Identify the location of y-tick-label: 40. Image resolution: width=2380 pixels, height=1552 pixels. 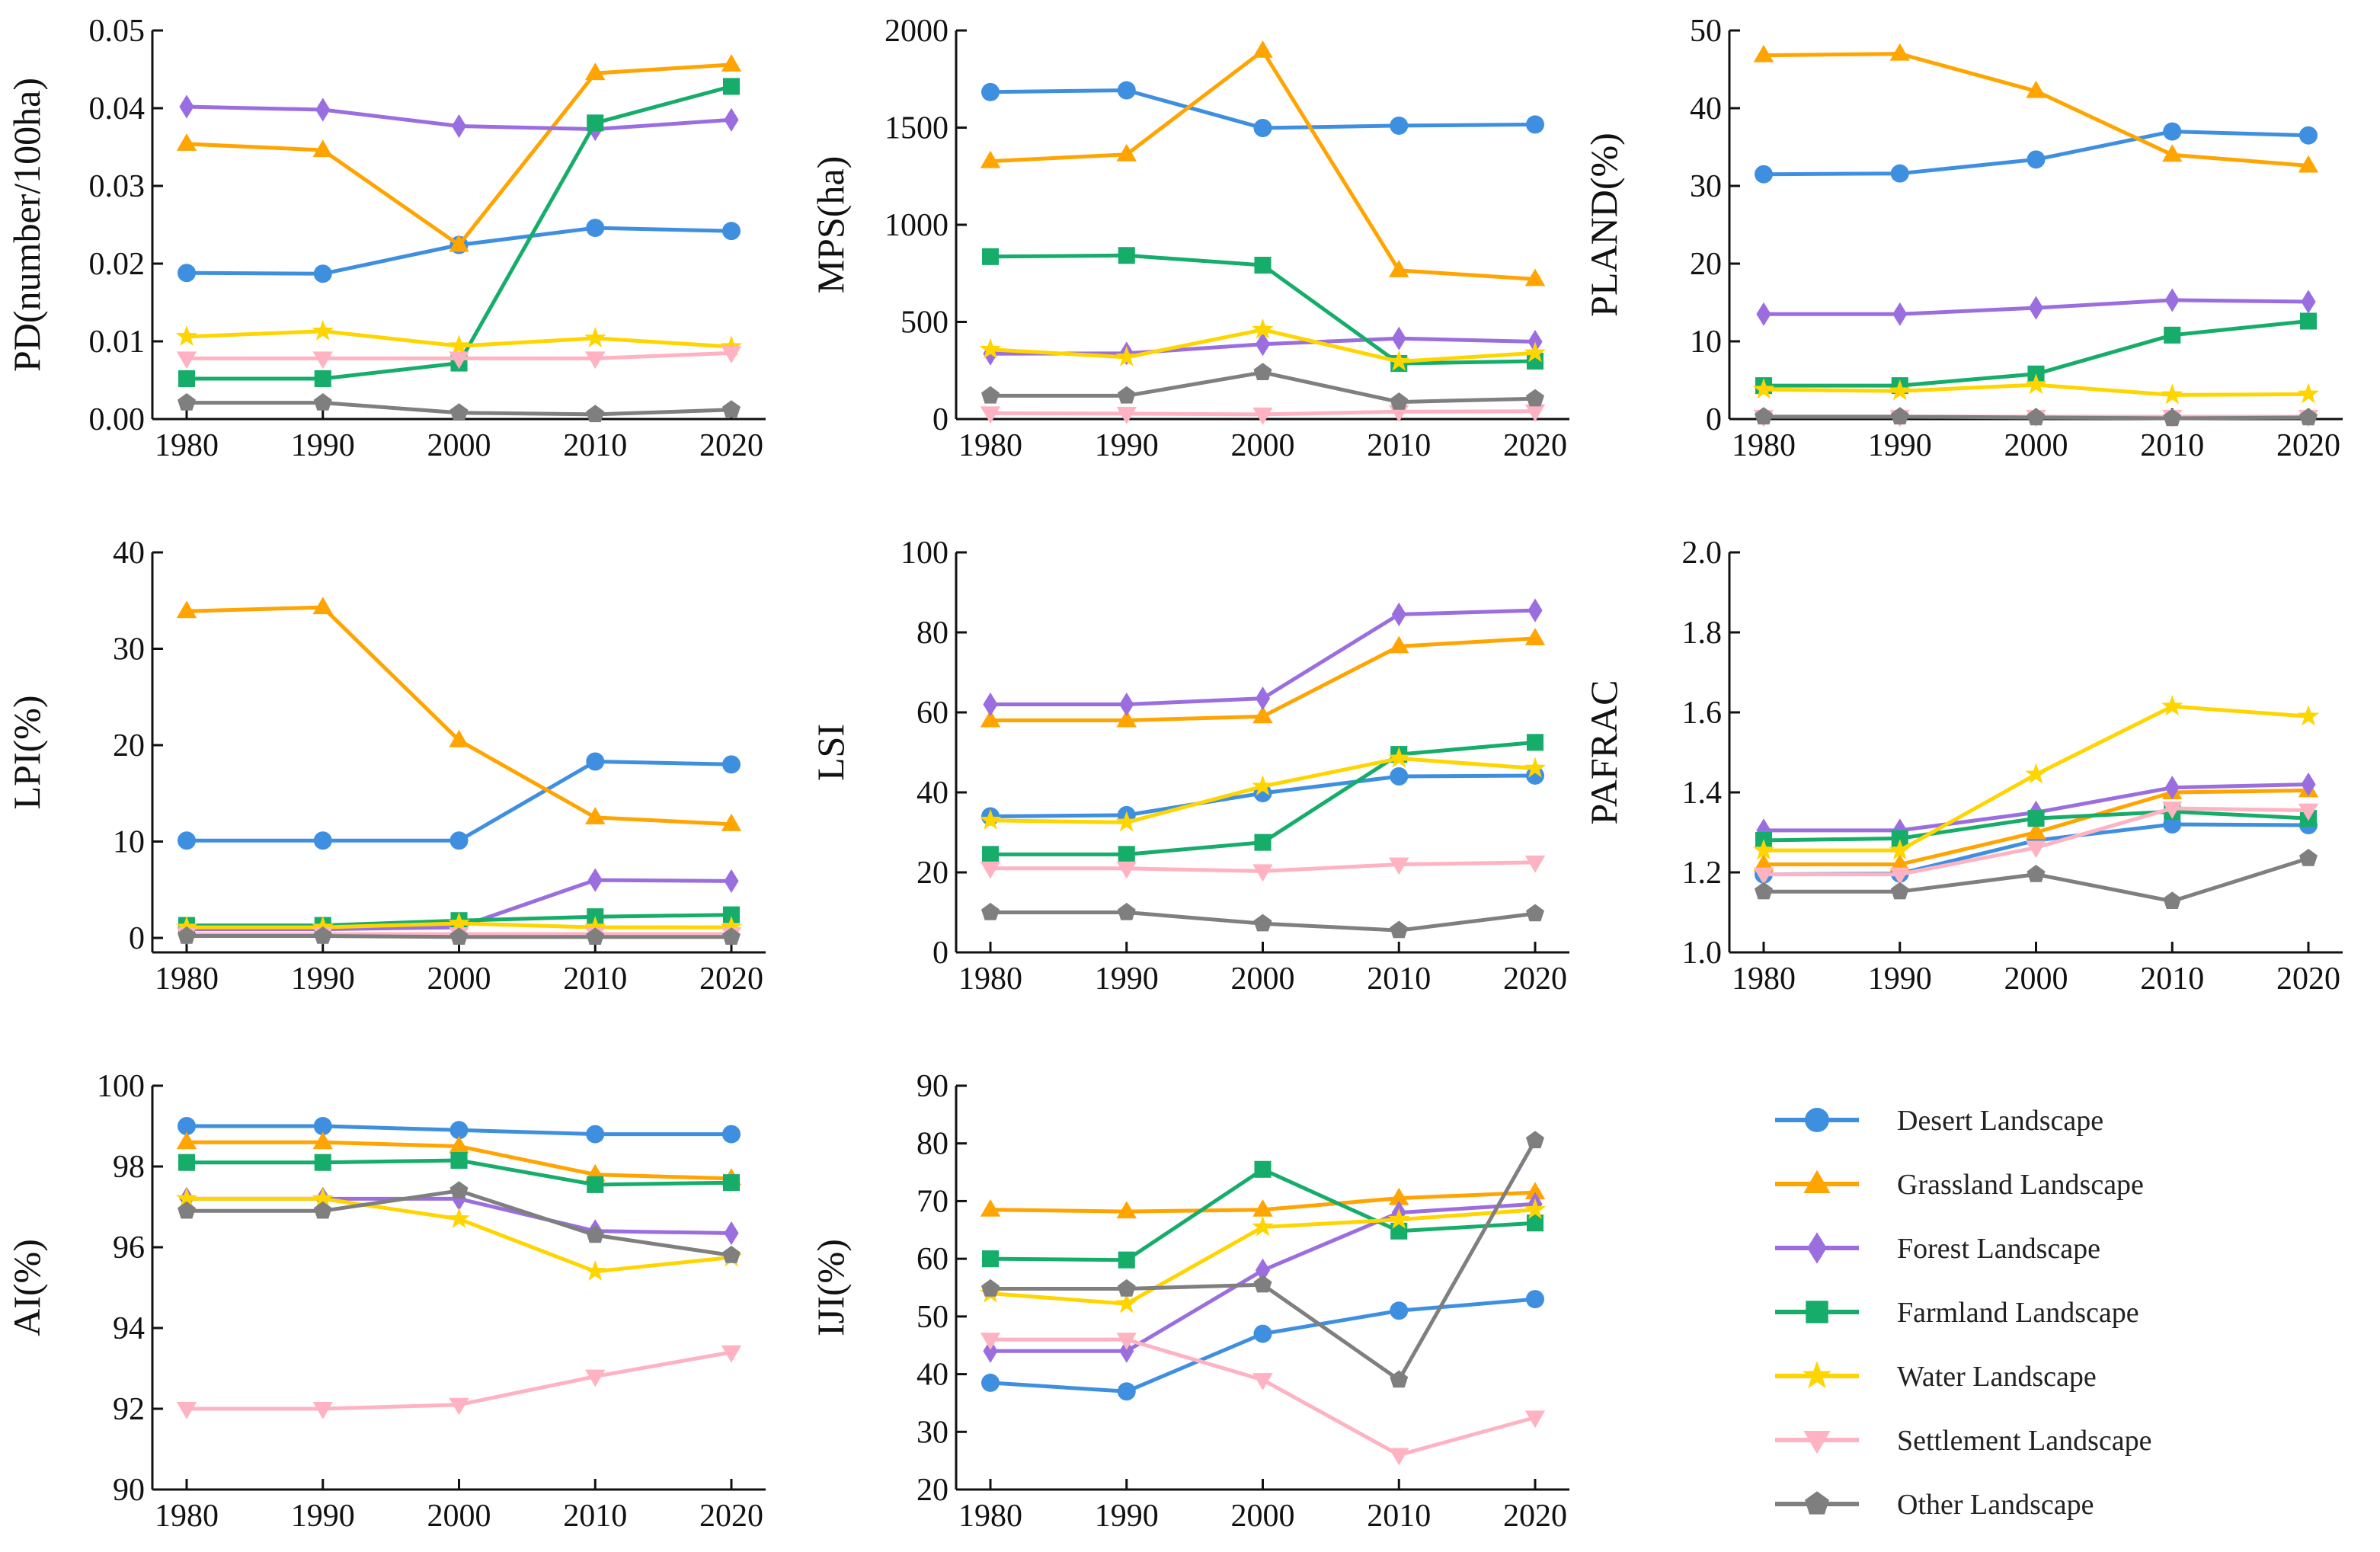
(932, 1375).